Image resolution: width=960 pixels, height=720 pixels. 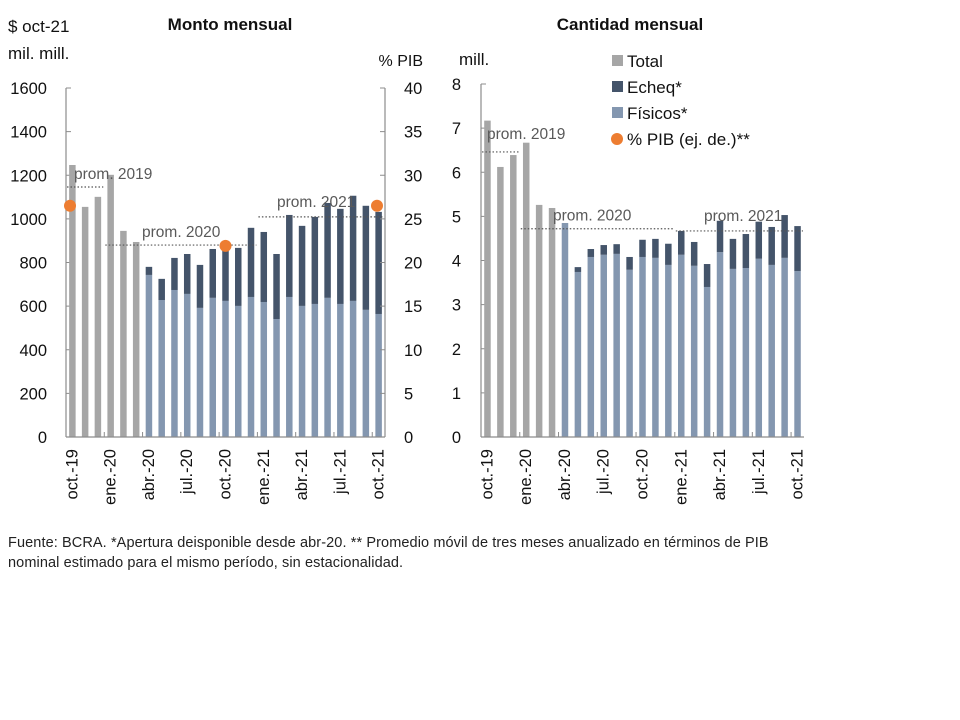 I want to click on x-tick-label: jul.-21, so click(x=759, y=472).